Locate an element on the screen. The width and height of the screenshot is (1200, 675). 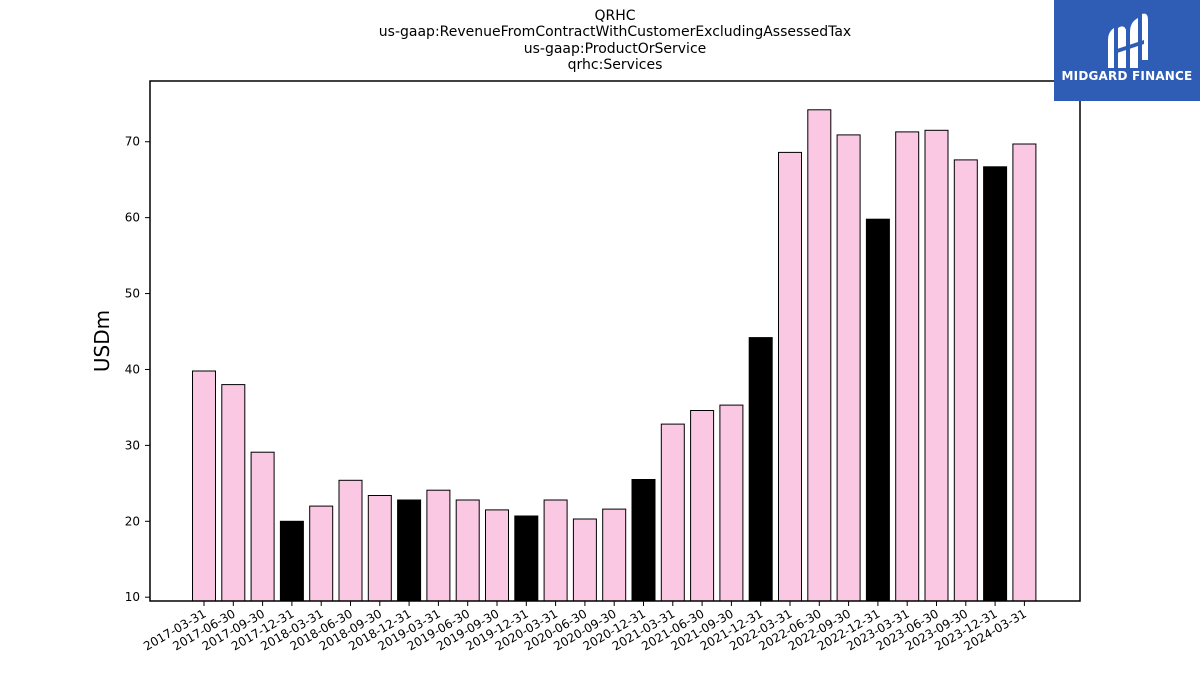
y-axis: 10 20 30 40 50 60 70 is located at coordinates (137, 369).